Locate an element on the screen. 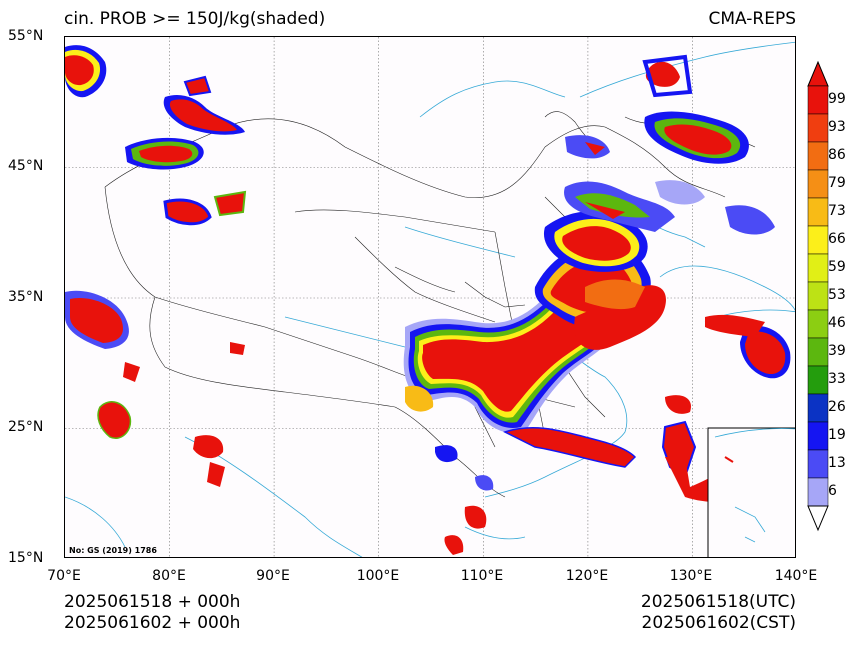 The image size is (860, 647). colorbar-label: 79 is located at coordinates (837, 183).